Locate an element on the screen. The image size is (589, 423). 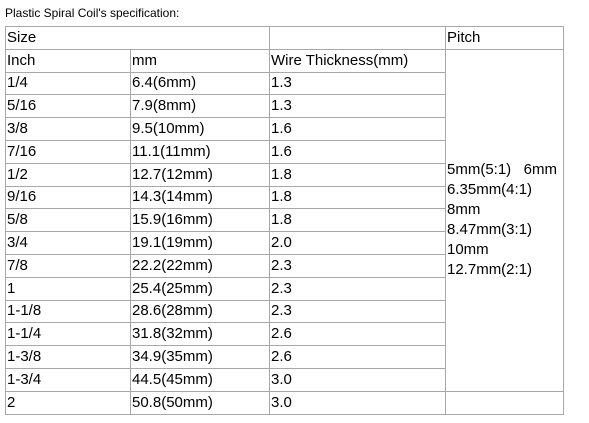
caption: Plastic Spiral Coil's specification: is located at coordinates (92, 13).